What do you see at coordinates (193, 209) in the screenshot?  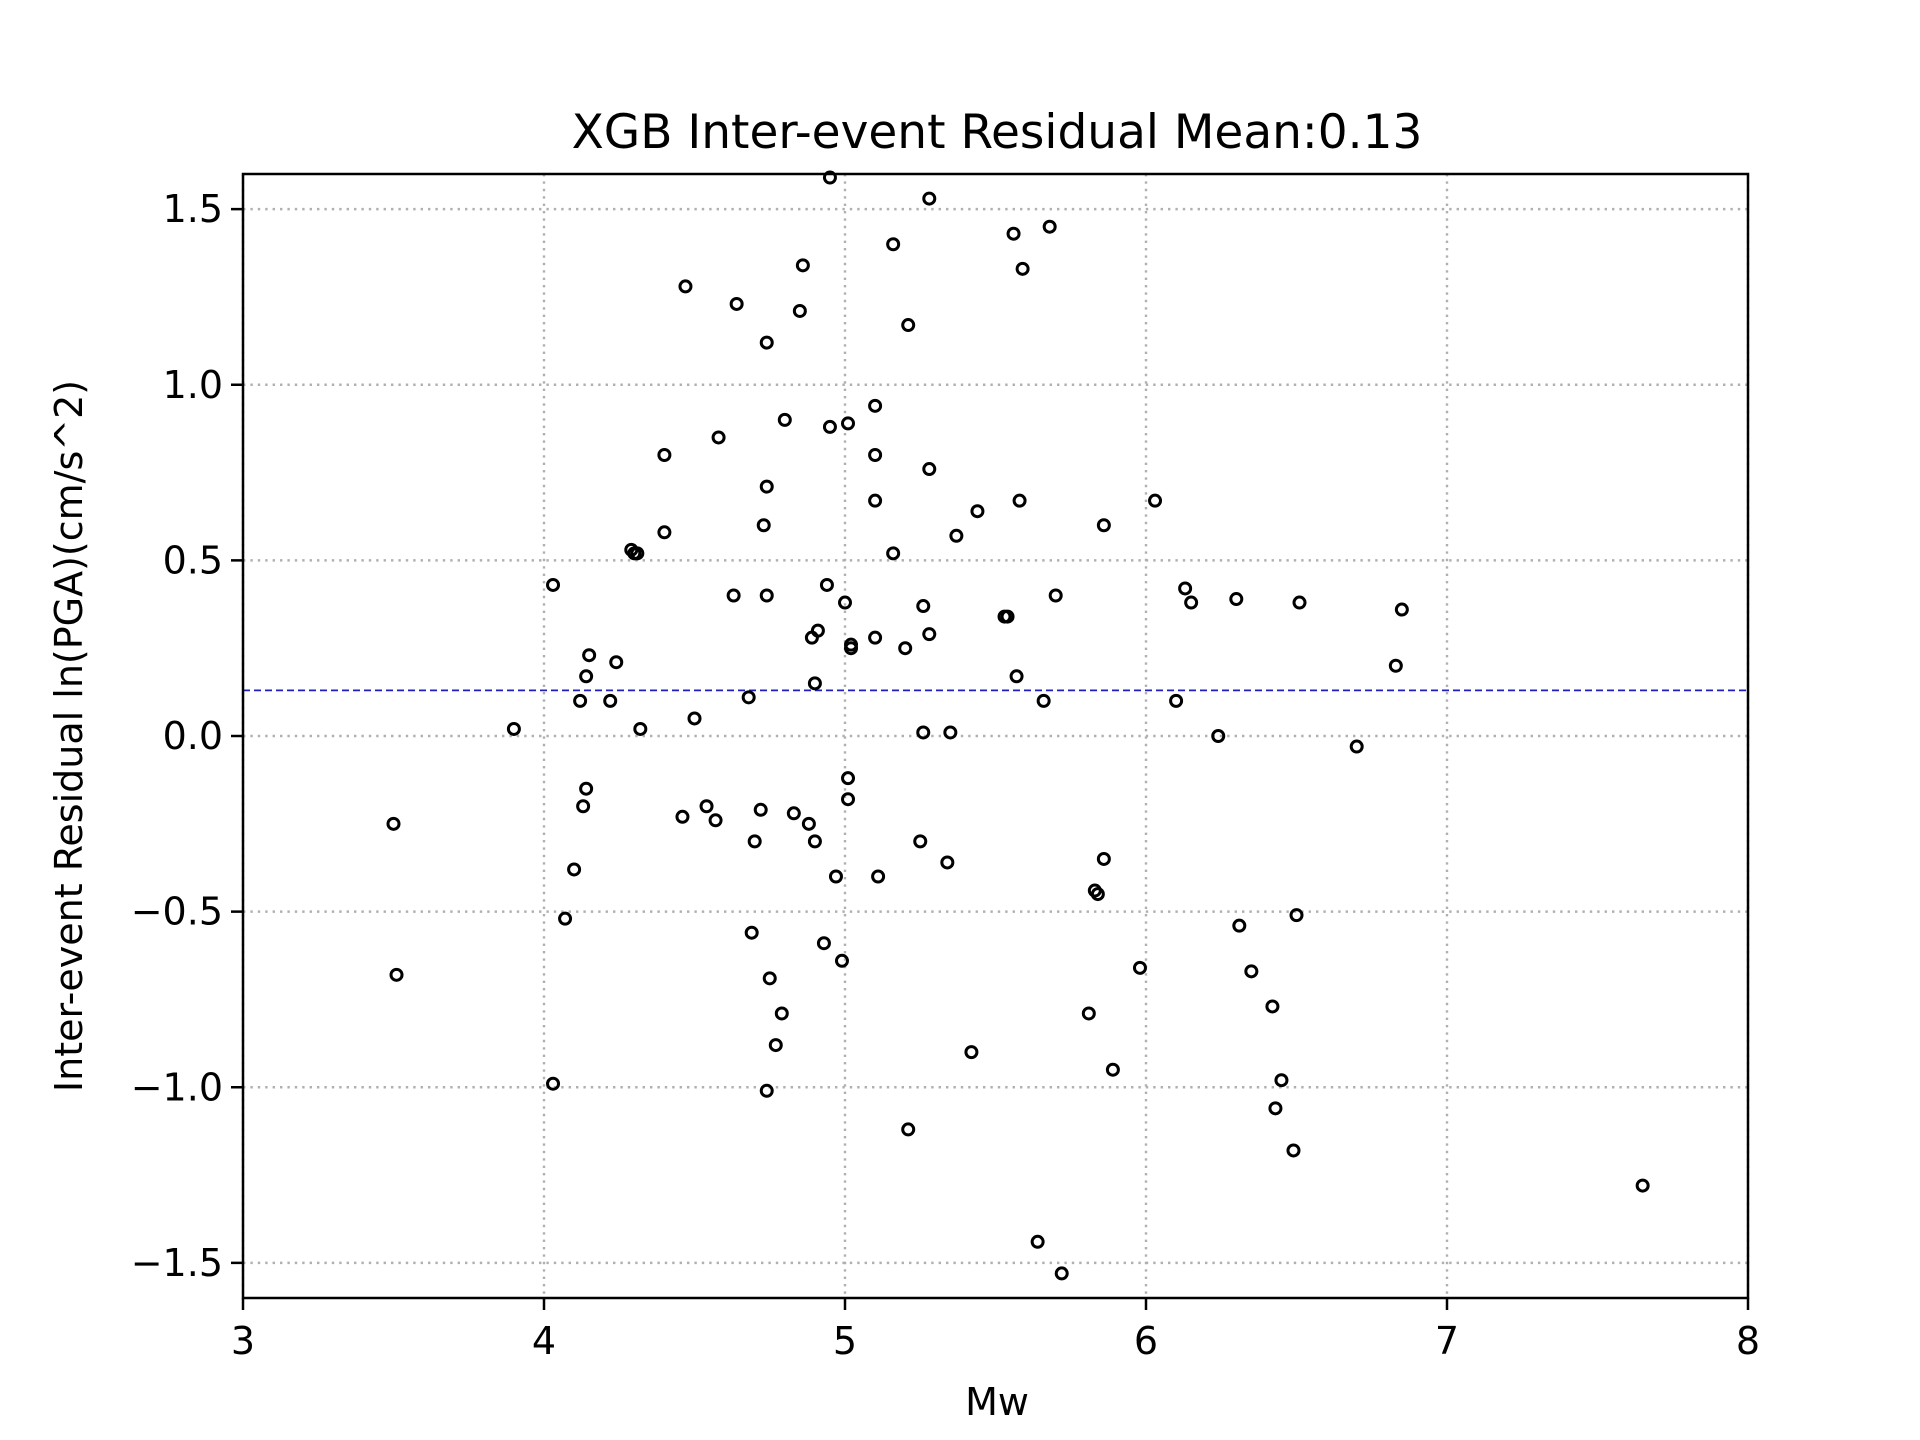 I see `y-tick-label: 1.5` at bounding box center [193, 209].